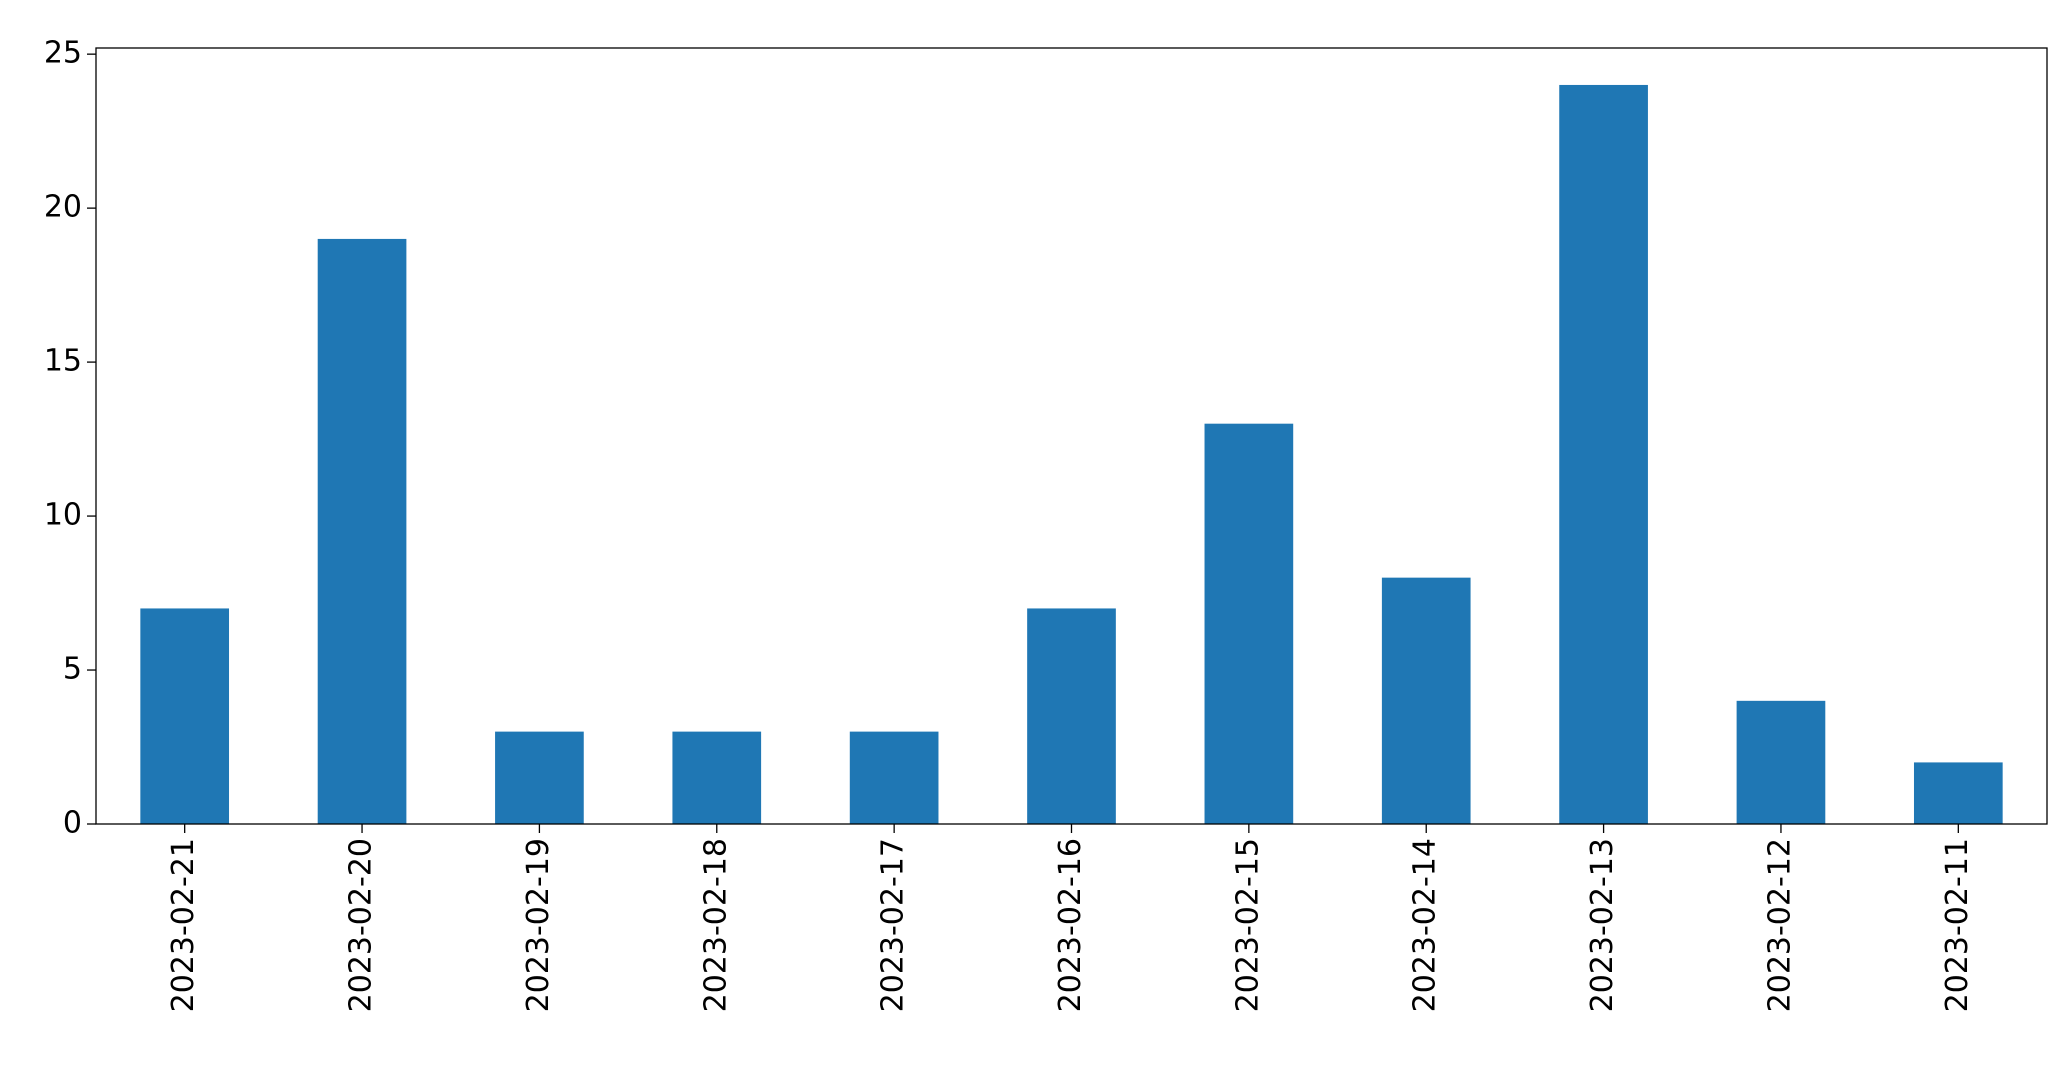 The image size is (2071, 1069). I want to click on x-tick-label: 2023-02-13, so click(1602, 925).